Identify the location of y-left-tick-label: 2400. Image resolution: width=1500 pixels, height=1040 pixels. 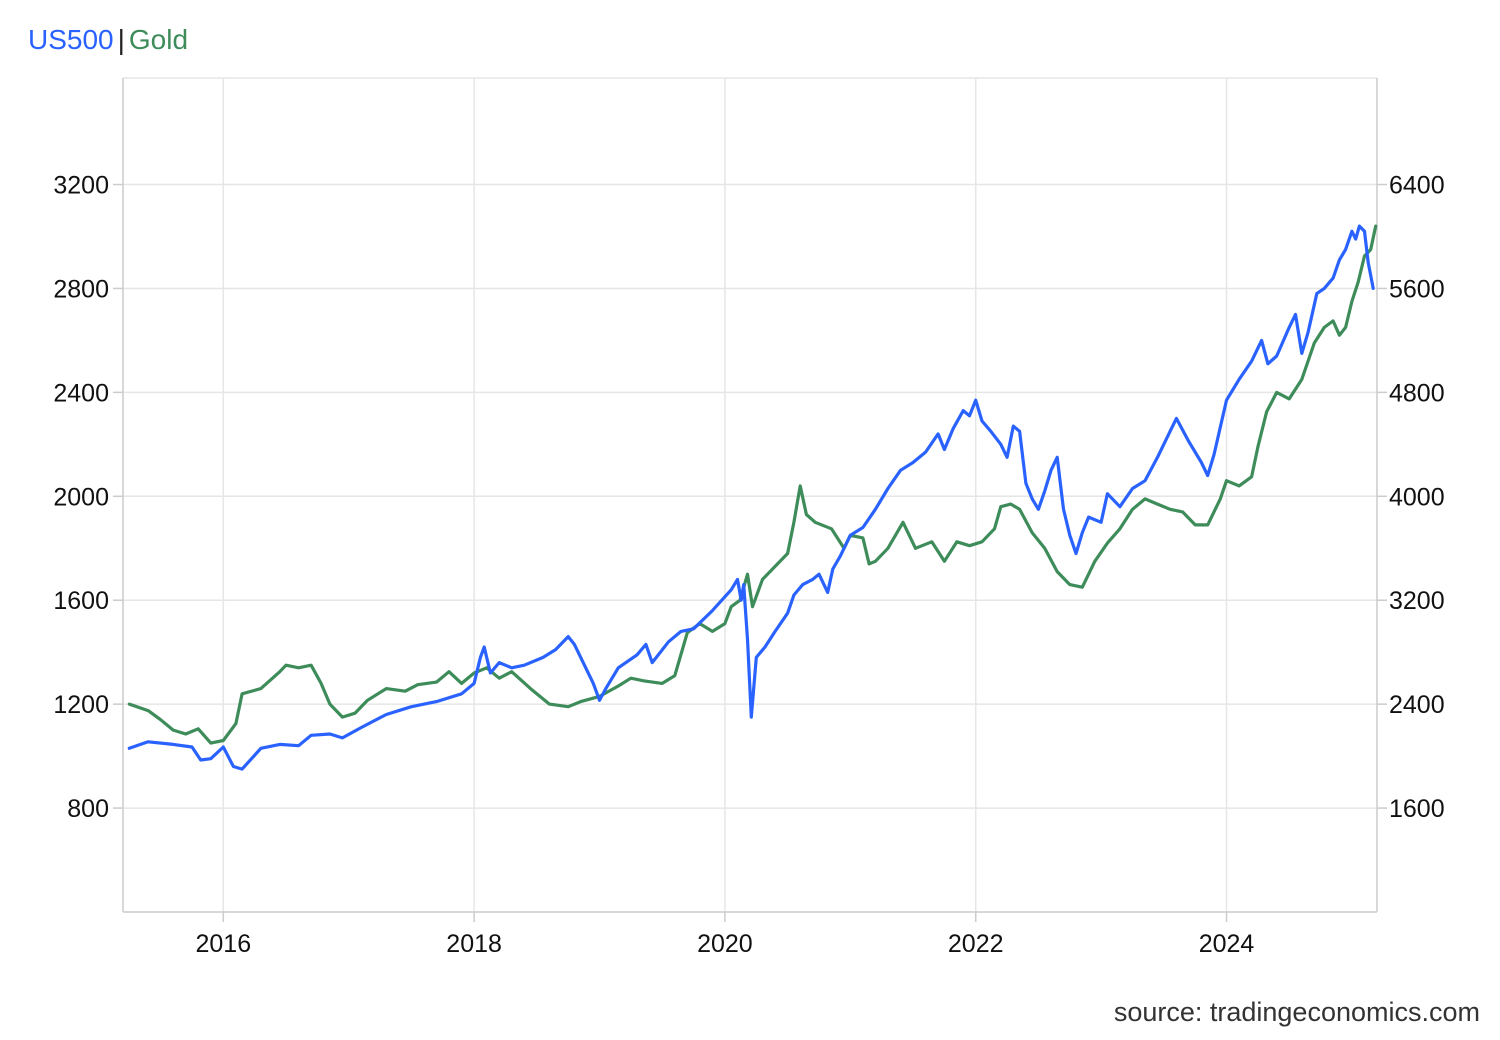
(81, 393).